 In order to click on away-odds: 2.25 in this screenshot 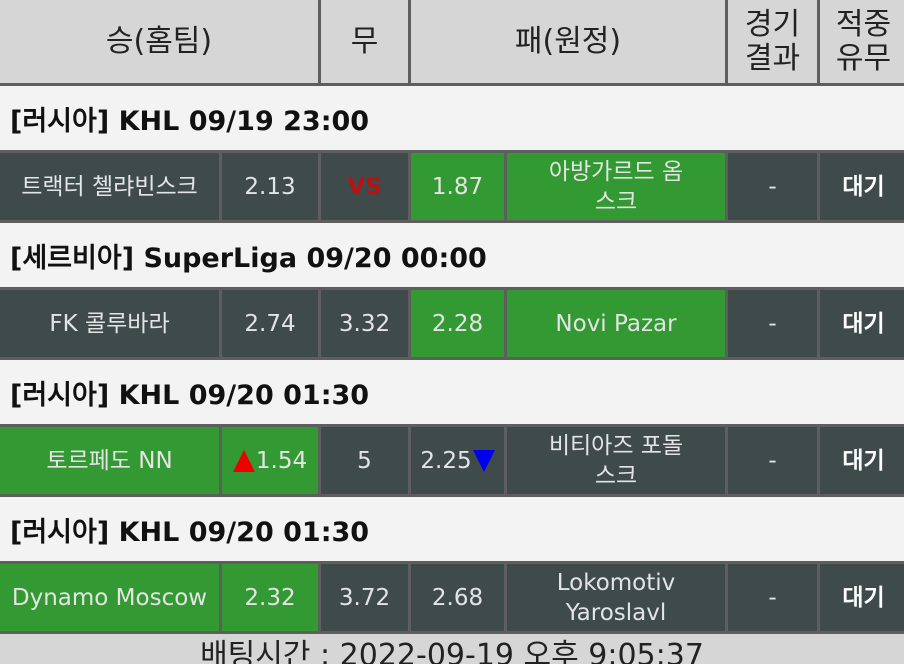, I will do `click(457, 460)`.